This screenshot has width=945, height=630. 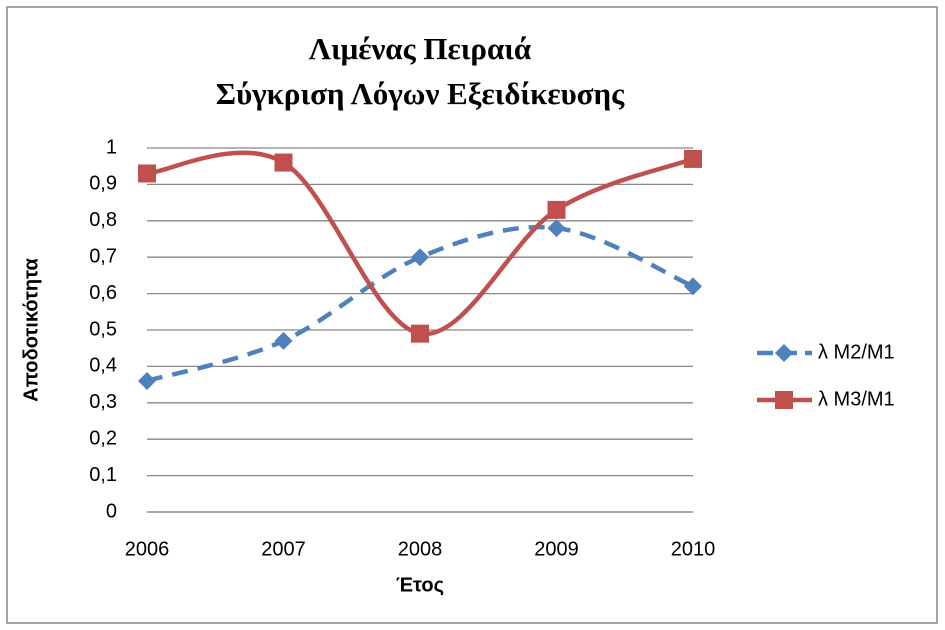 I want to click on y-axis-label: Αποδοτικότητα, so click(x=31, y=329).